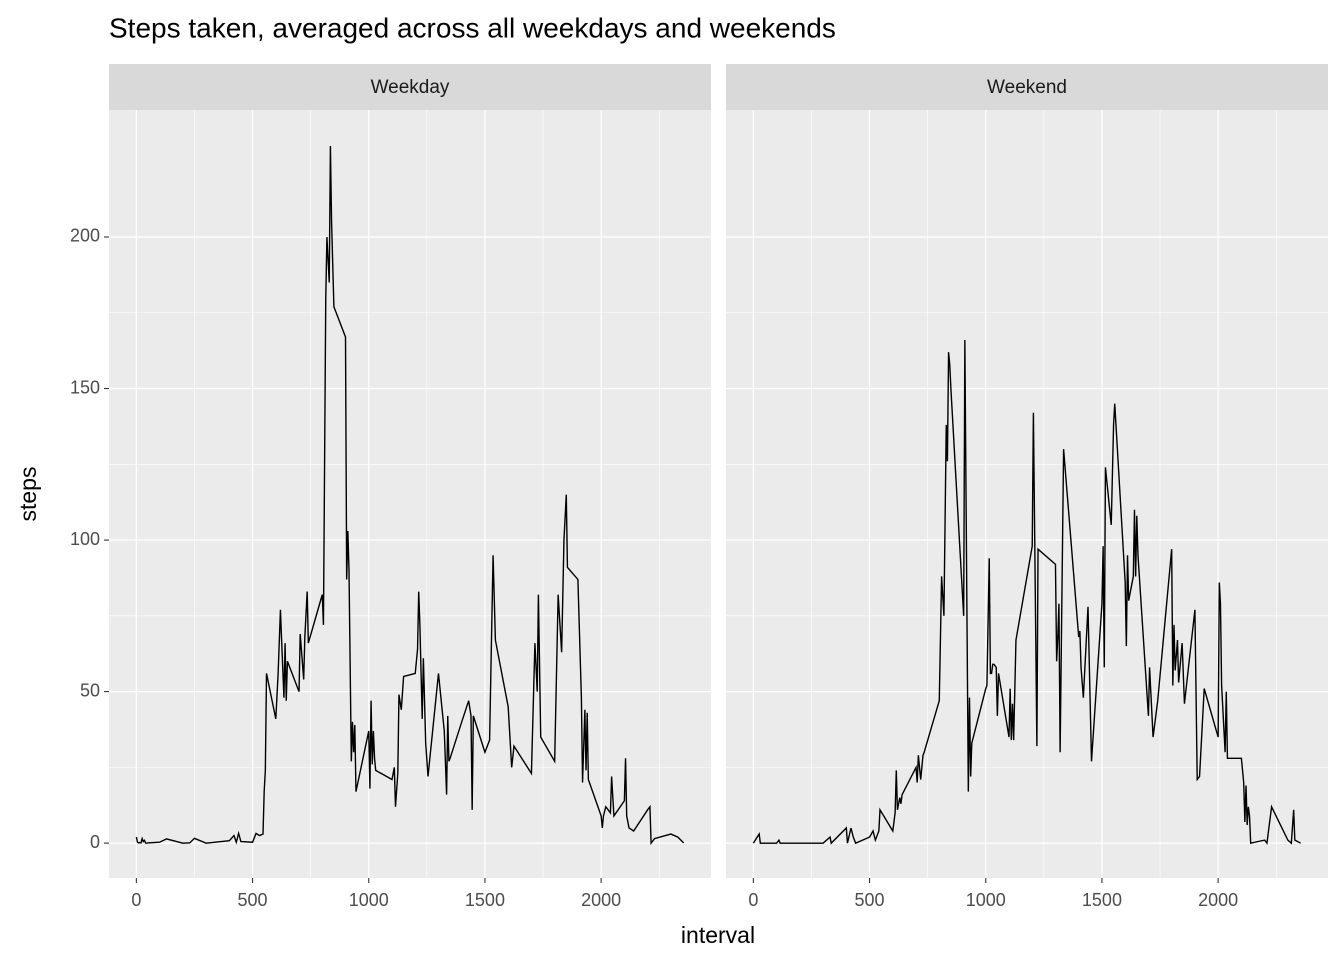  Describe the element at coordinates (85, 539) in the screenshot. I see `y-tick-label: 100` at that location.